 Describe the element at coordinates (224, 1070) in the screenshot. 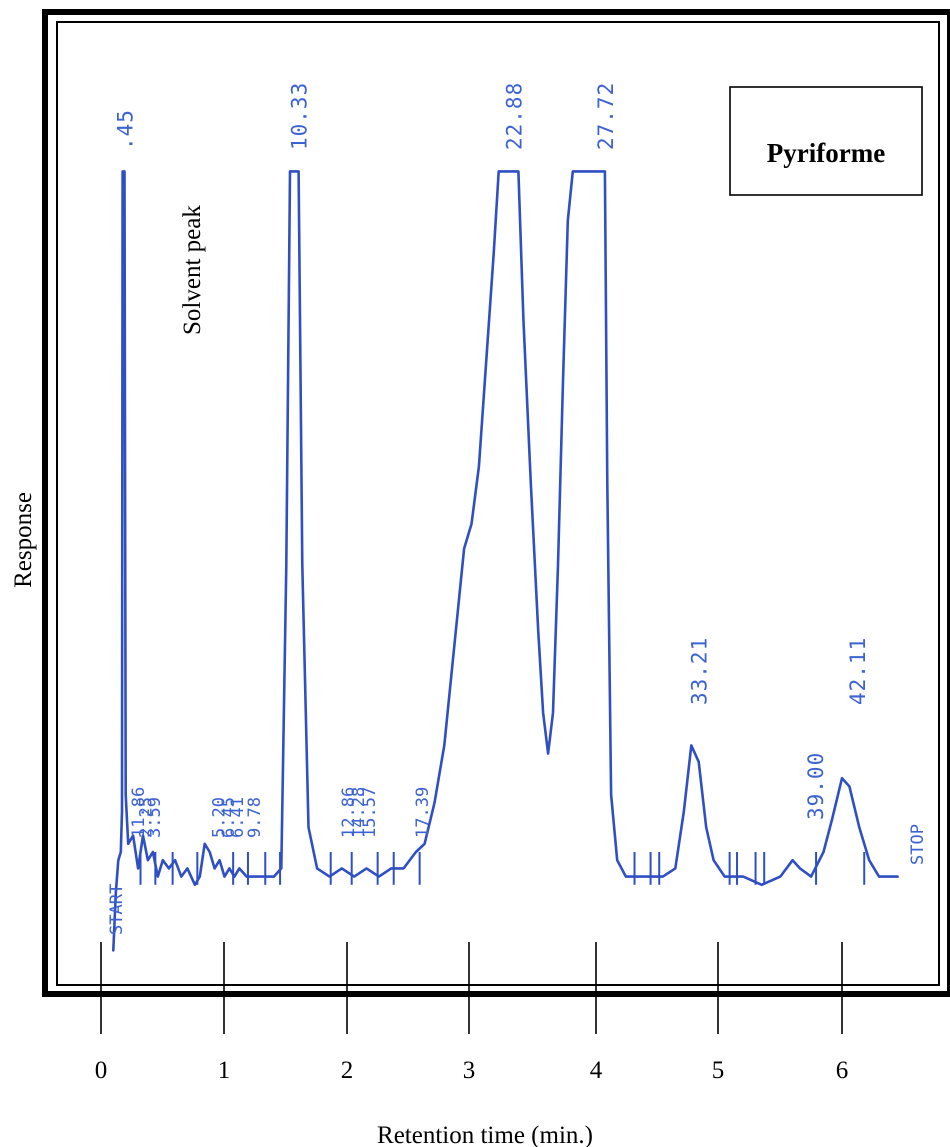

I see `x-tick-label: 1` at that location.